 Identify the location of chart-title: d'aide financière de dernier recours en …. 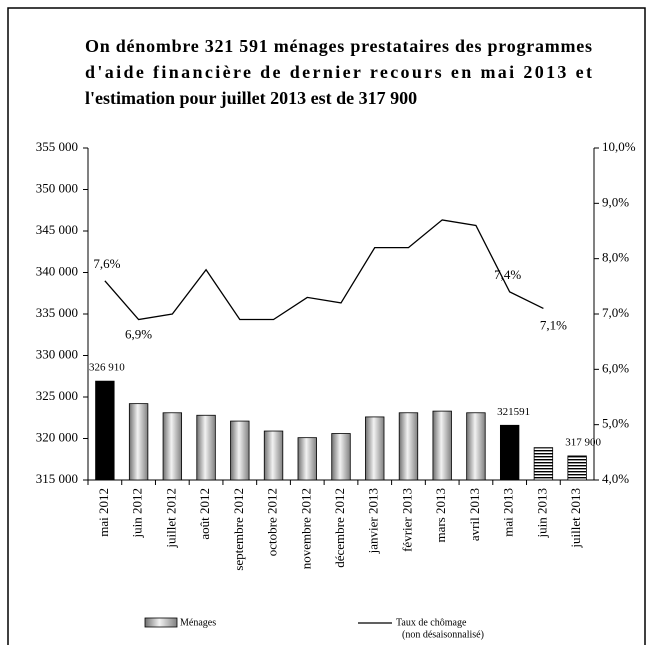
(338, 72).